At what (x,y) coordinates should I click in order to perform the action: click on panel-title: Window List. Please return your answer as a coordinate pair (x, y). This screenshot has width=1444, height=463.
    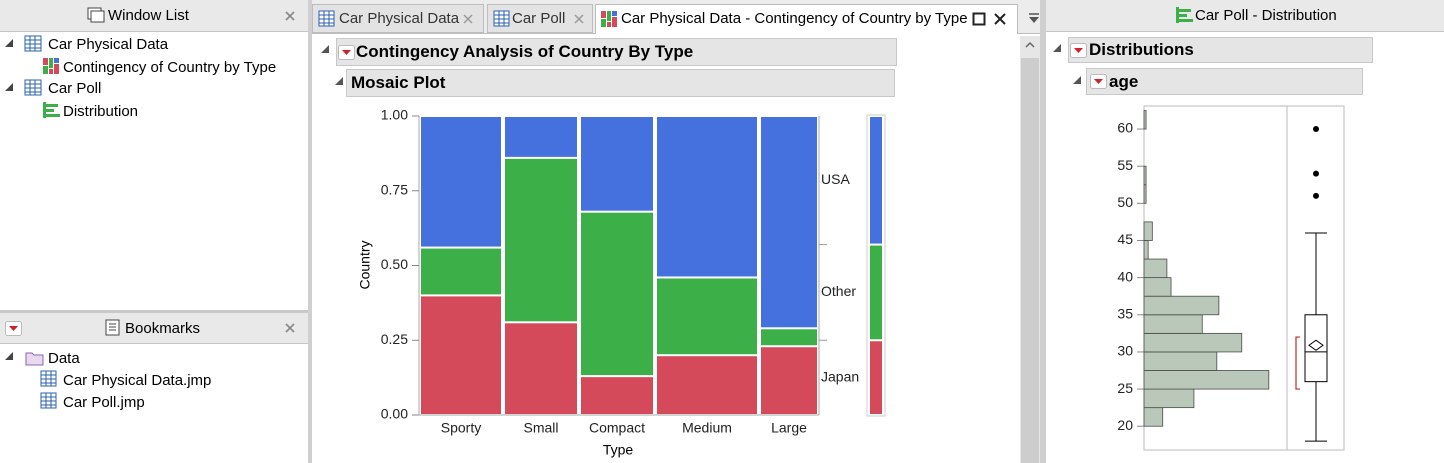
    Looking at the image, I should click on (148, 15).